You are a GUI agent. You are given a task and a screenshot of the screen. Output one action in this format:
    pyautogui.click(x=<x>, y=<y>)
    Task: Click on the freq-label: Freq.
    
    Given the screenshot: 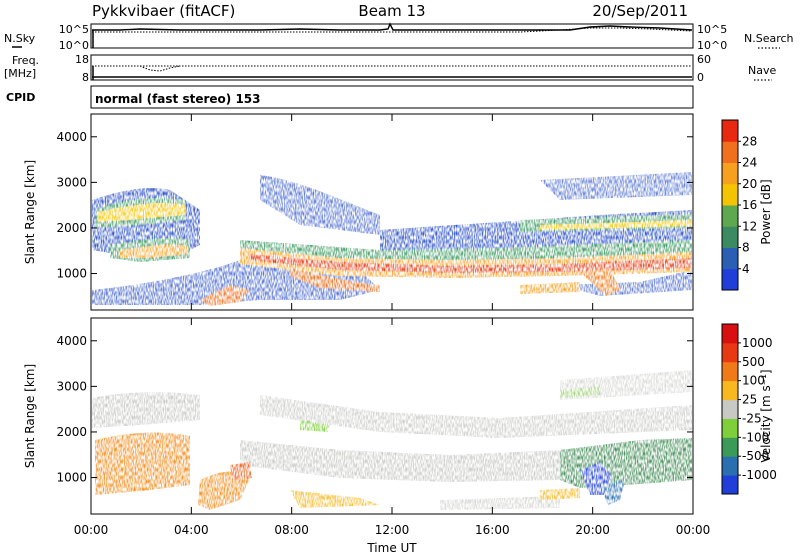 What is the action you would take?
    pyautogui.click(x=25, y=60)
    